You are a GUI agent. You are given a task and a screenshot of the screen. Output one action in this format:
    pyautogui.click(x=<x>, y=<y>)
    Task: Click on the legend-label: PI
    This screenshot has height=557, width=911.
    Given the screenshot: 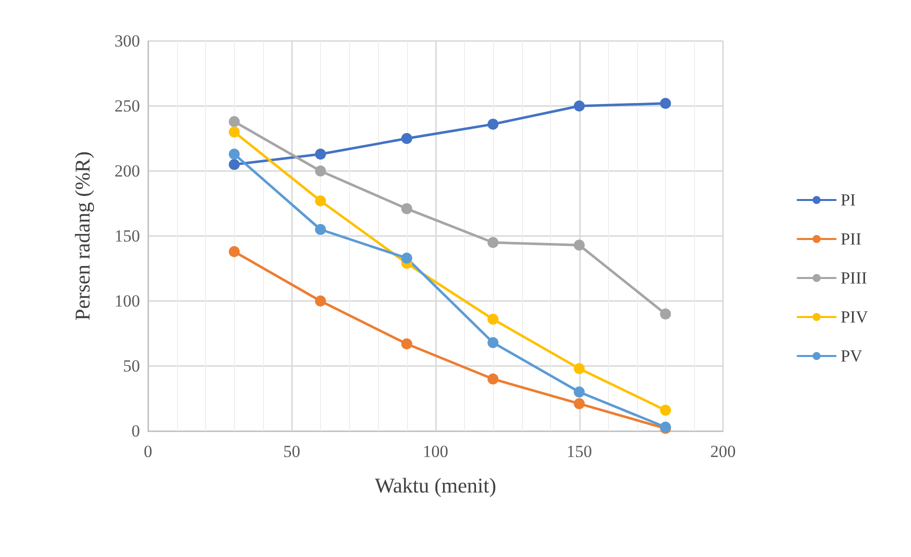 What is the action you would take?
    pyautogui.click(x=848, y=200)
    